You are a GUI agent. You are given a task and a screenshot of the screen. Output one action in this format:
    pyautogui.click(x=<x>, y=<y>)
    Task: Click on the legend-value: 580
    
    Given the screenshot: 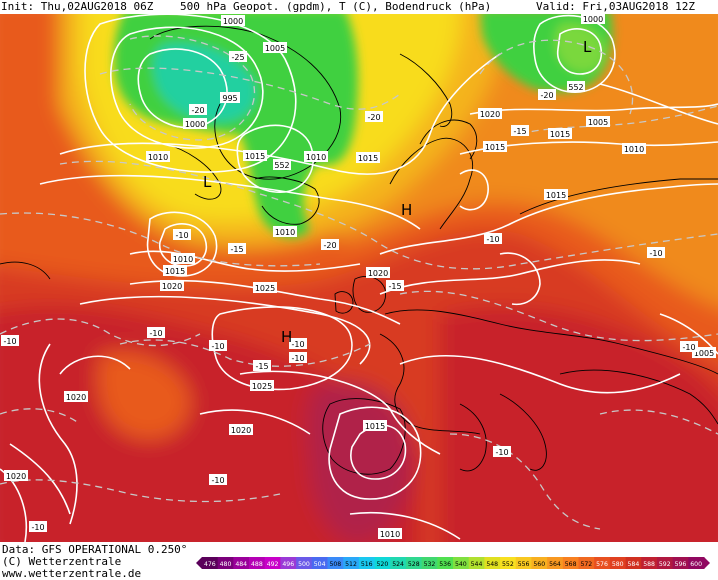 What is the action you would take?
    pyautogui.click(x=618, y=564)
    